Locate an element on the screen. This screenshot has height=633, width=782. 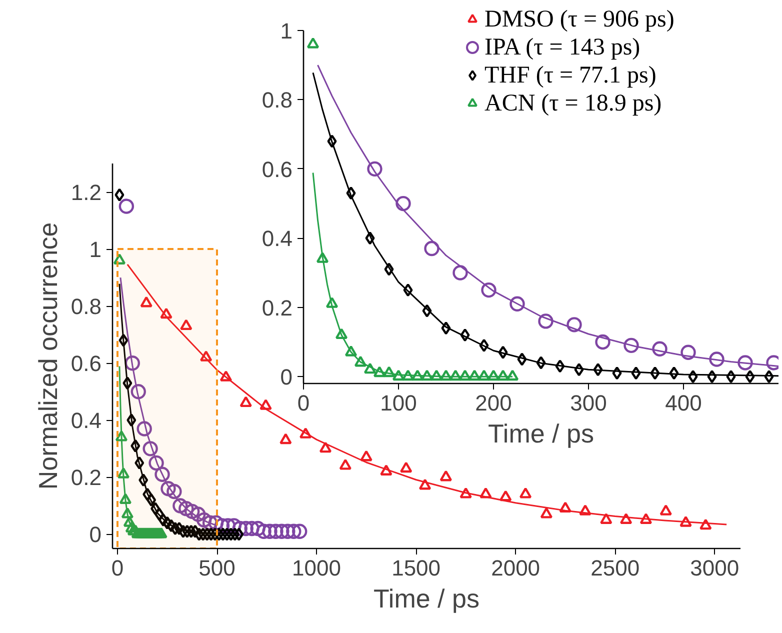
x-tick-label: 1000 is located at coordinates (317, 568).